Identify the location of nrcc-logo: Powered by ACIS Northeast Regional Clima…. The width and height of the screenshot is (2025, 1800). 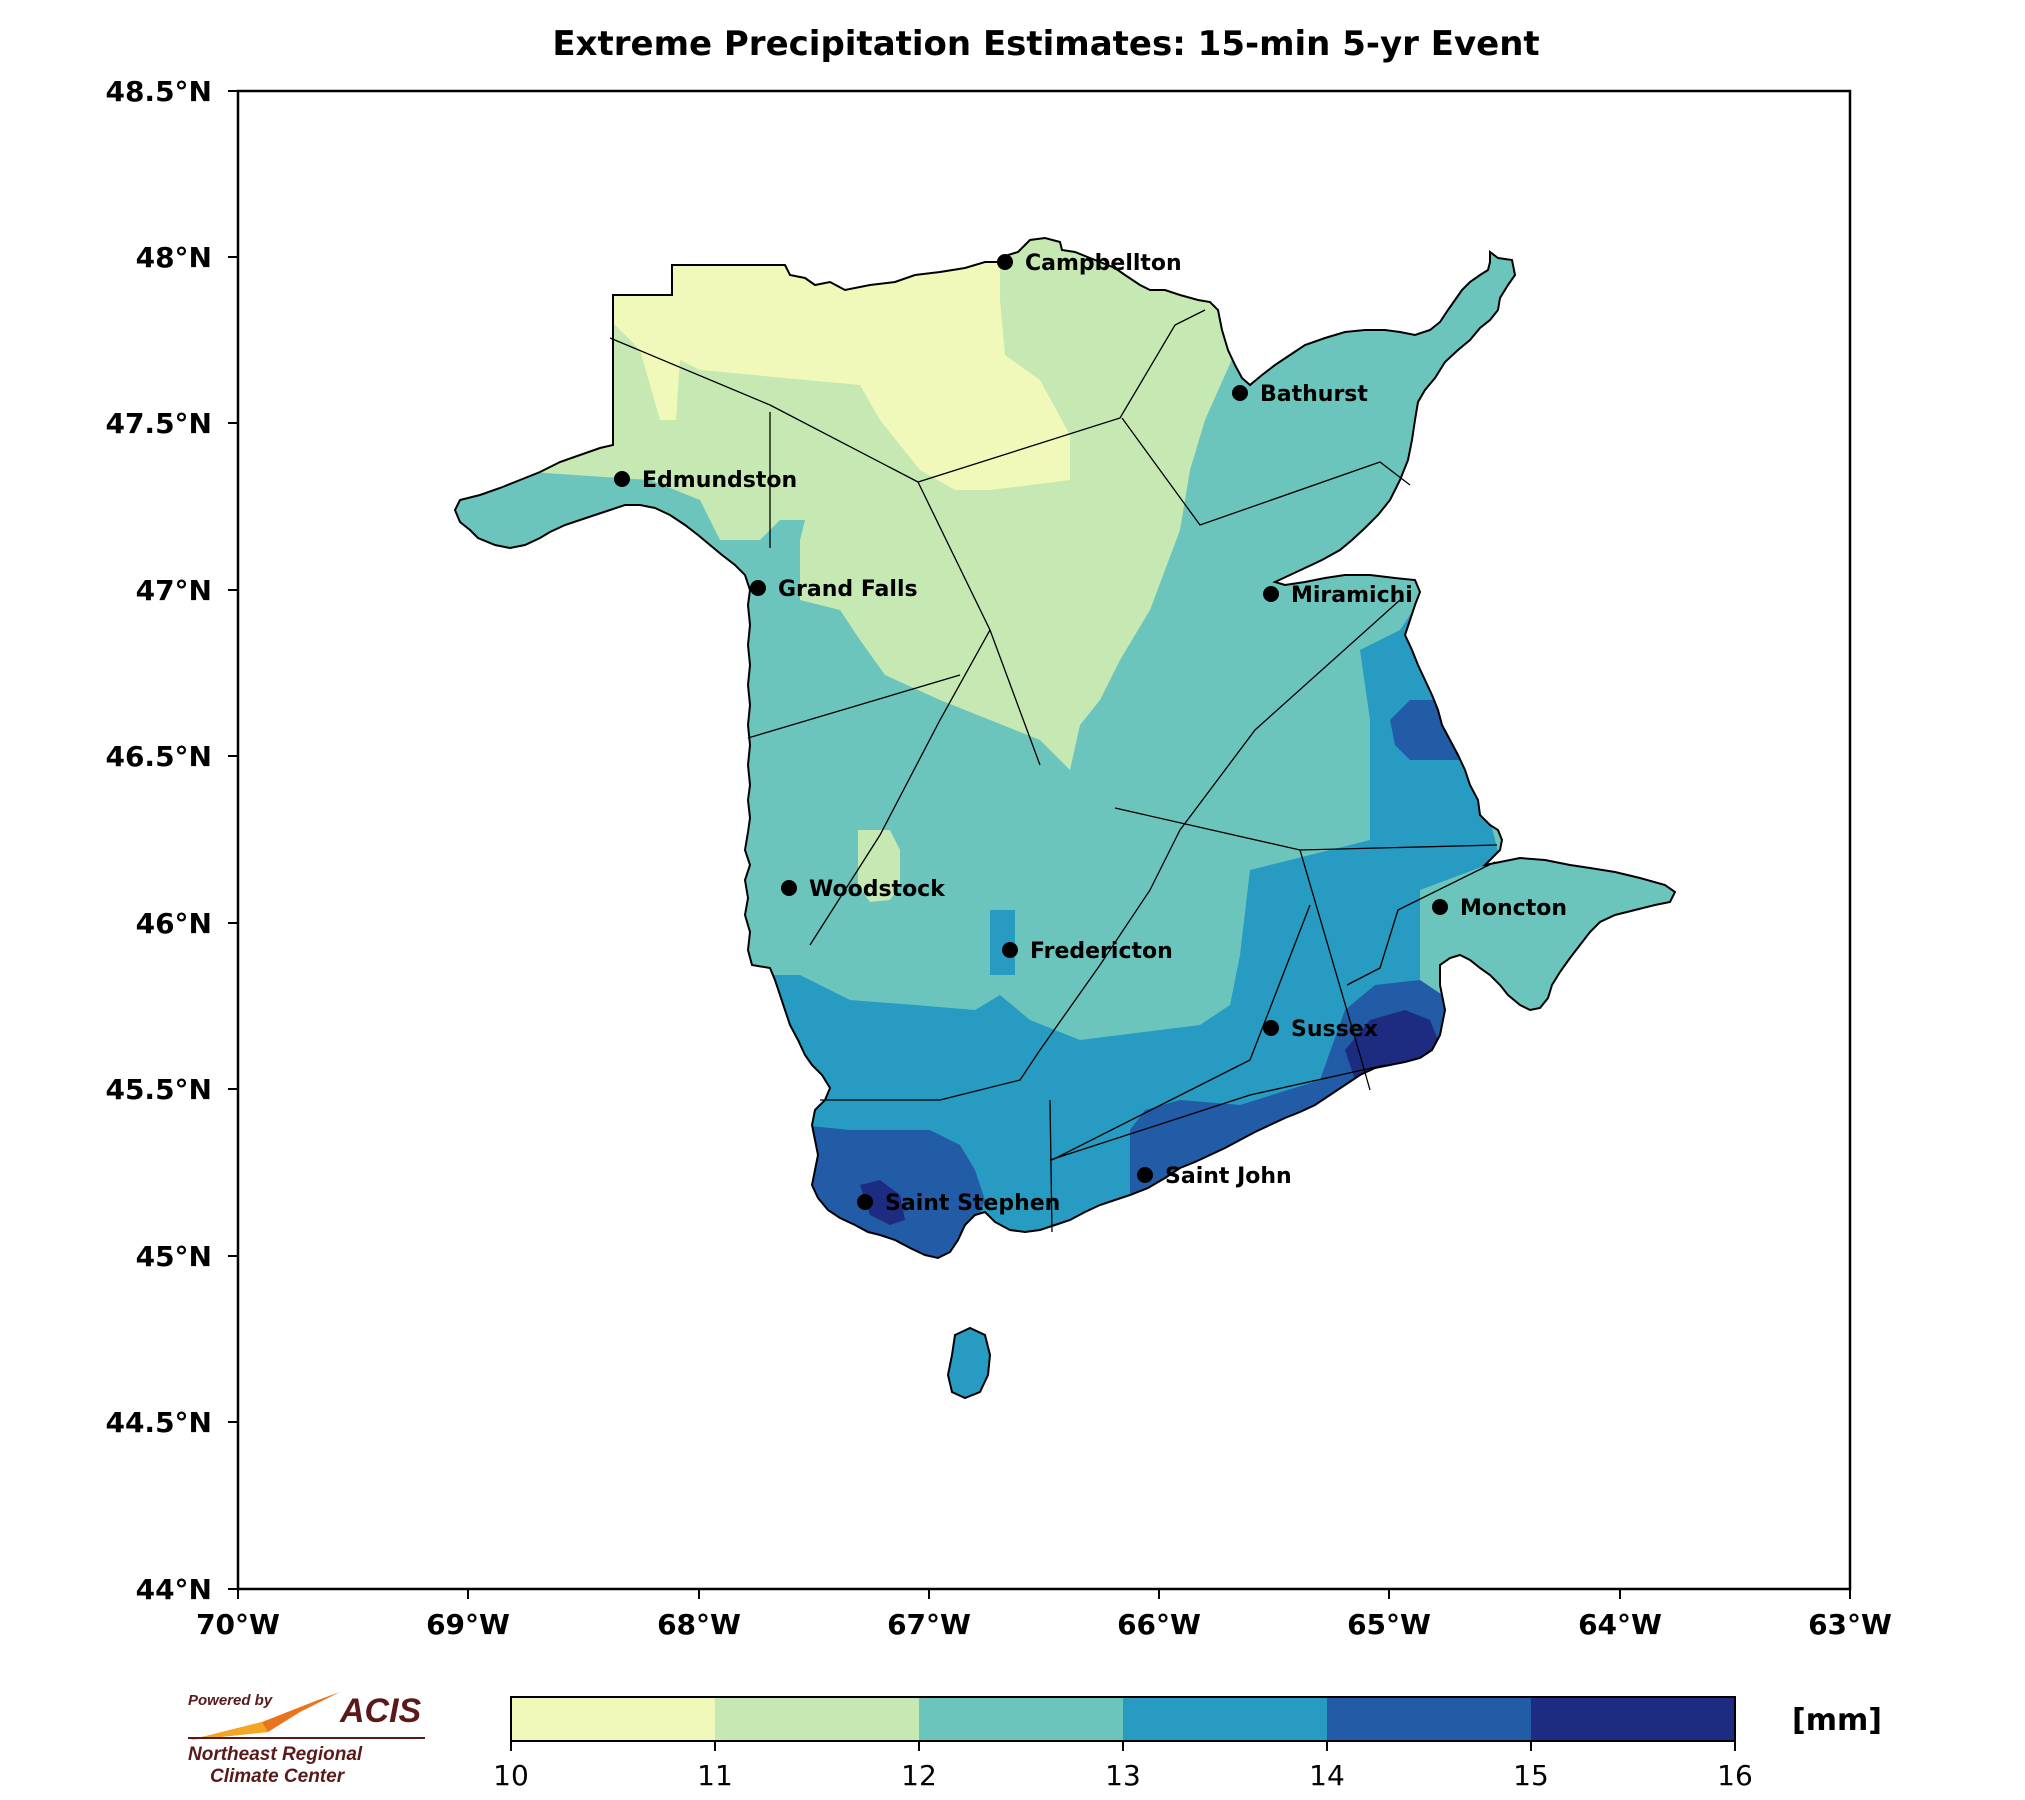
(306, 1739).